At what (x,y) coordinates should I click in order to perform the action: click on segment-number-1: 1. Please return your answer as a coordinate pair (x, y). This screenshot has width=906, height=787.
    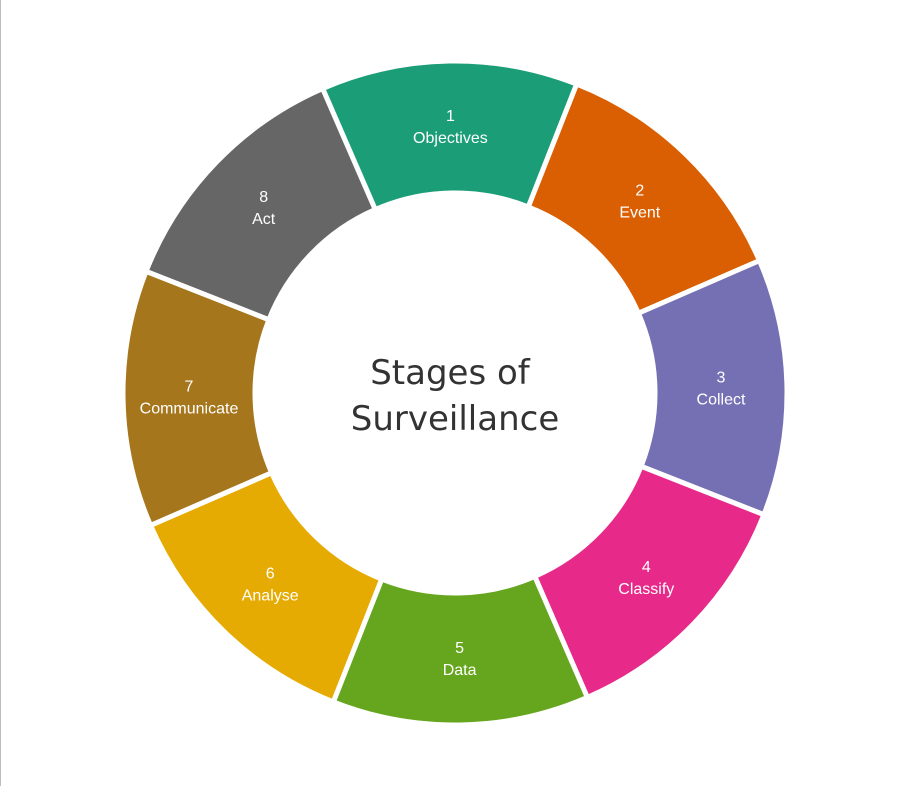
    Looking at the image, I should click on (450, 116).